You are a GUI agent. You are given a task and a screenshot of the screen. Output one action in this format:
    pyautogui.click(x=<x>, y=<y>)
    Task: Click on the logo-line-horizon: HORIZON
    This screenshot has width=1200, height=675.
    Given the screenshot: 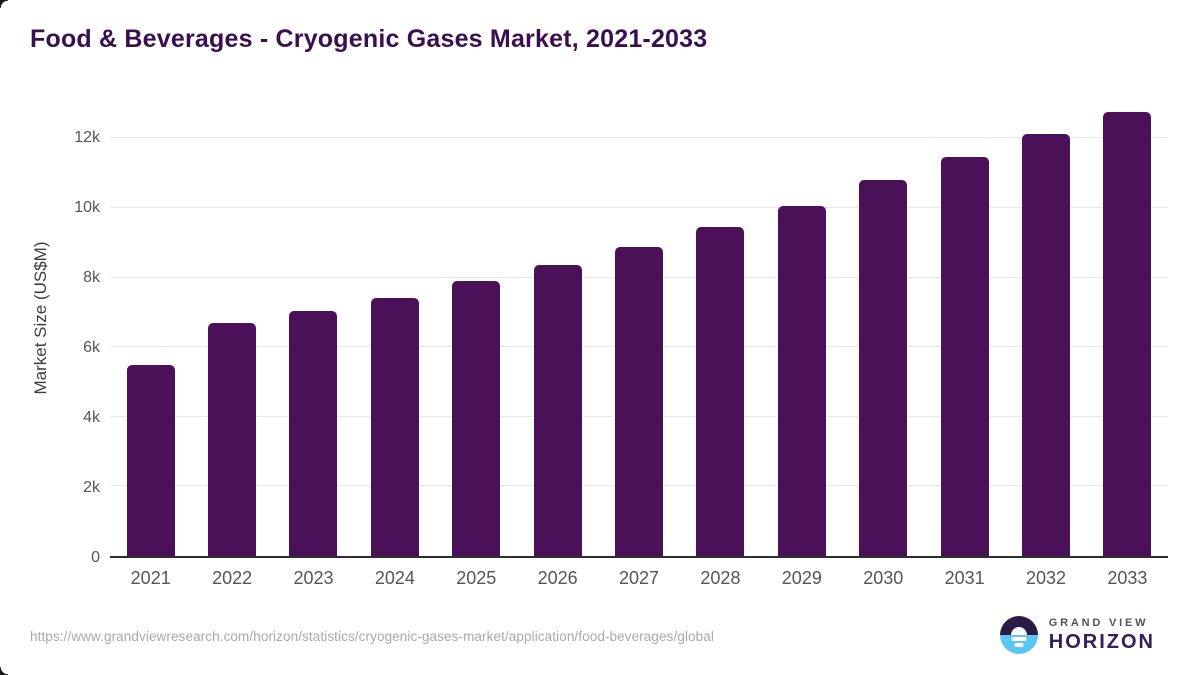 What is the action you would take?
    pyautogui.click(x=1101, y=642)
    